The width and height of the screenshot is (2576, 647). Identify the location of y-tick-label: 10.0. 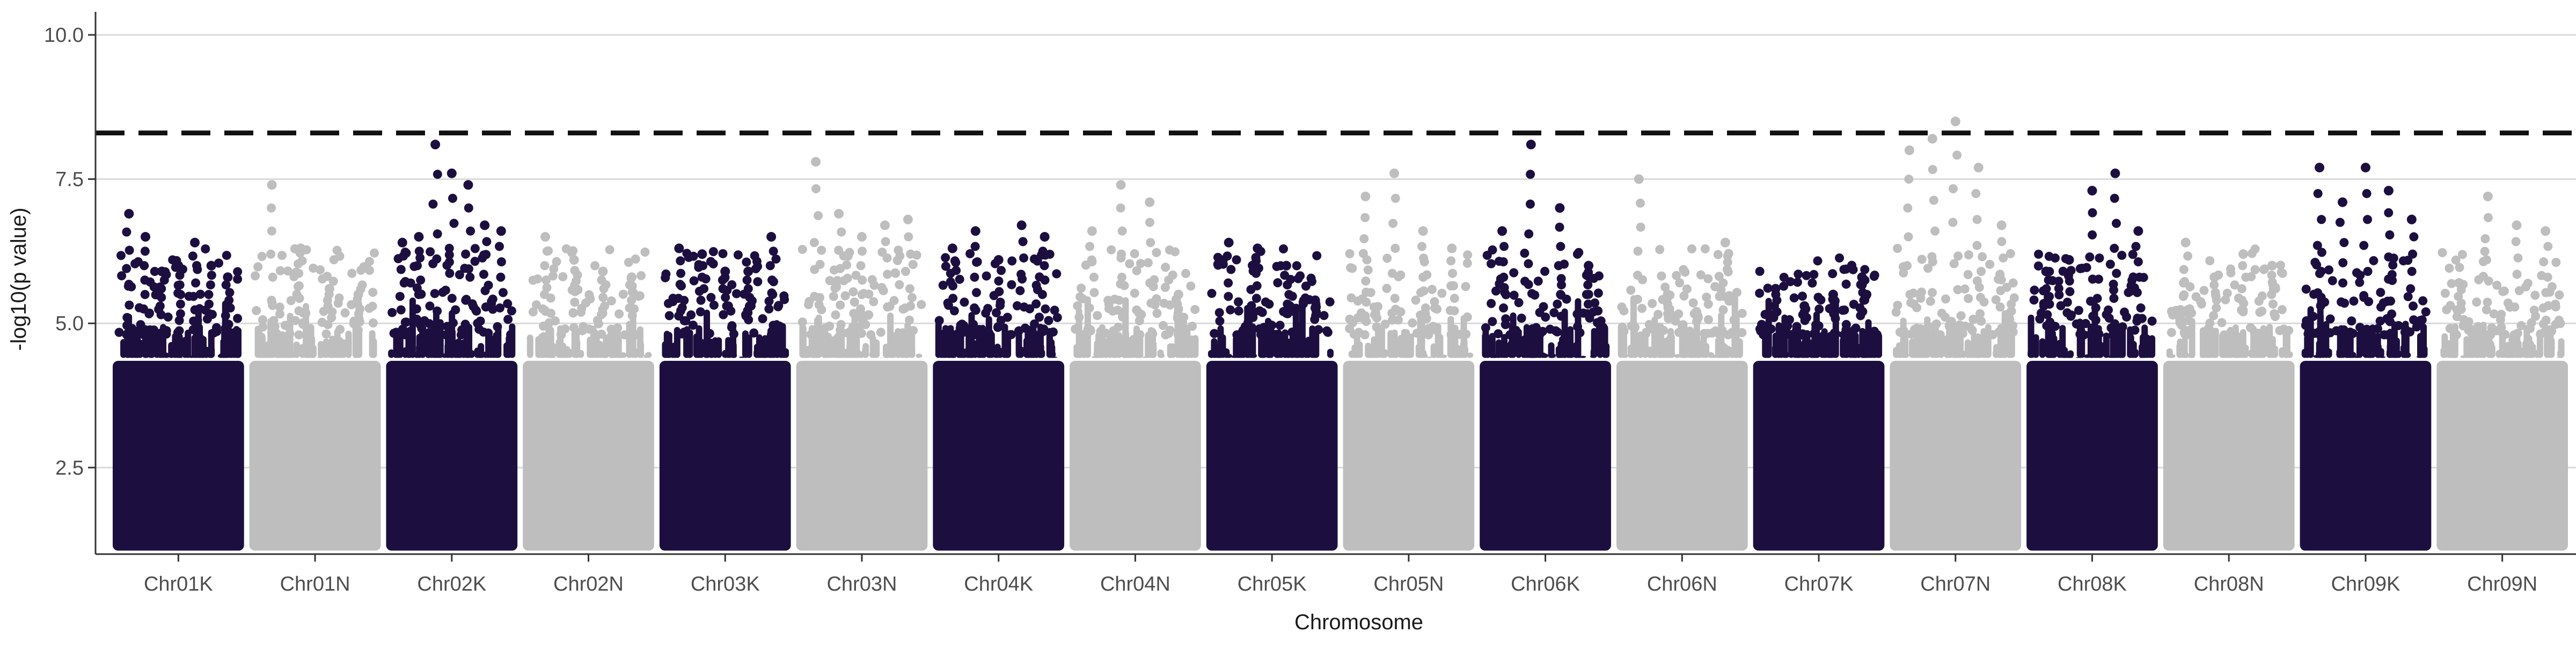
(64, 35).